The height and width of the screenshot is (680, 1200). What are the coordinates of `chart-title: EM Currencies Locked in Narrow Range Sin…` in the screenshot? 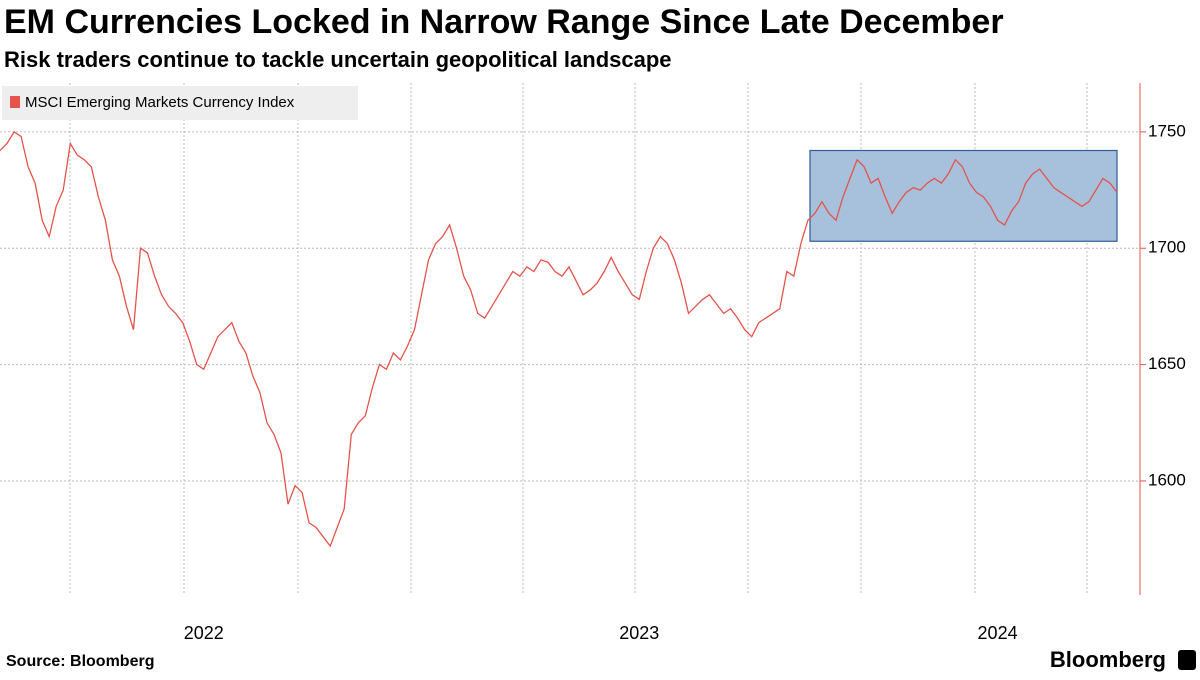 It's located at (504, 22).